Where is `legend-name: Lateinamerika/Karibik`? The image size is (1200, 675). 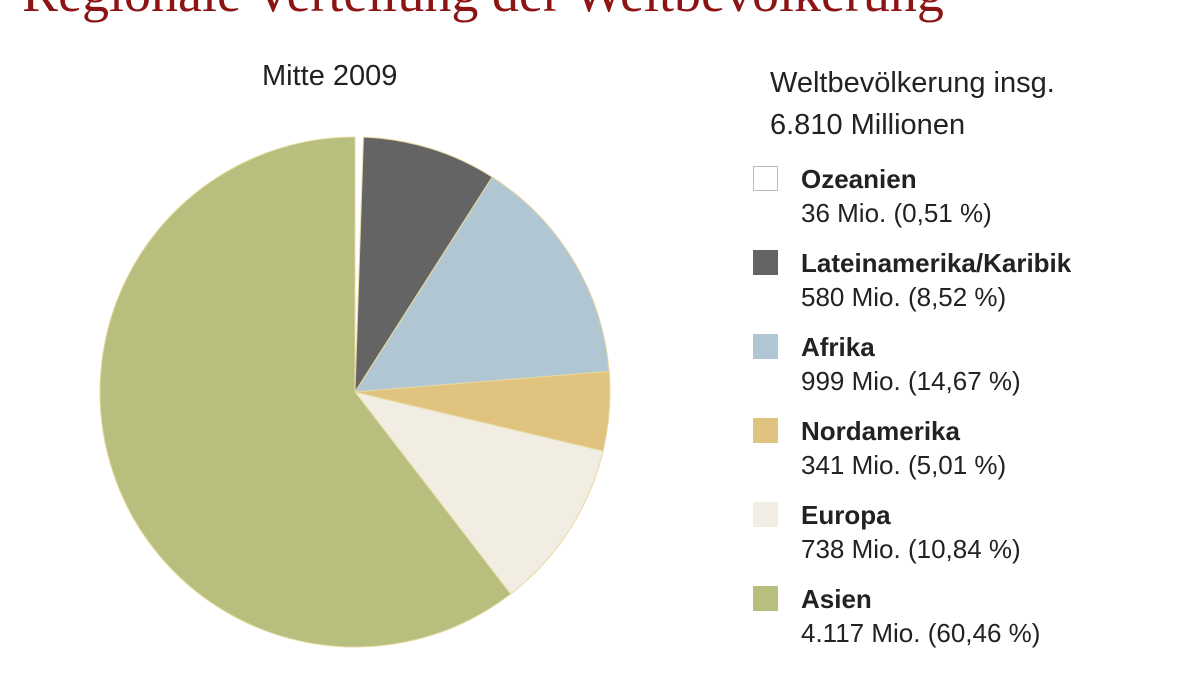 legend-name: Lateinamerika/Karibik is located at coordinates (936, 263).